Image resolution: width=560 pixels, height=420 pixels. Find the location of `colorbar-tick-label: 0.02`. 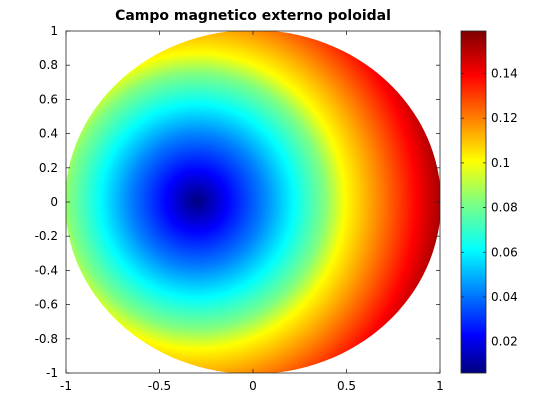

colorbar-tick-label: 0.02 is located at coordinates (504, 342).